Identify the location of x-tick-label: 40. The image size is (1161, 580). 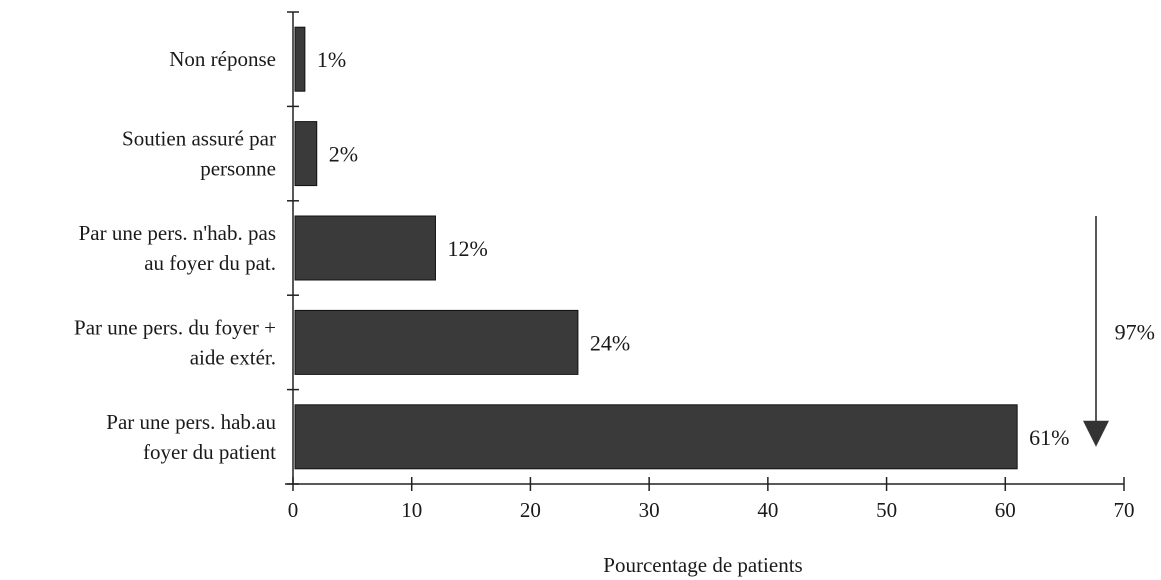
(767, 510).